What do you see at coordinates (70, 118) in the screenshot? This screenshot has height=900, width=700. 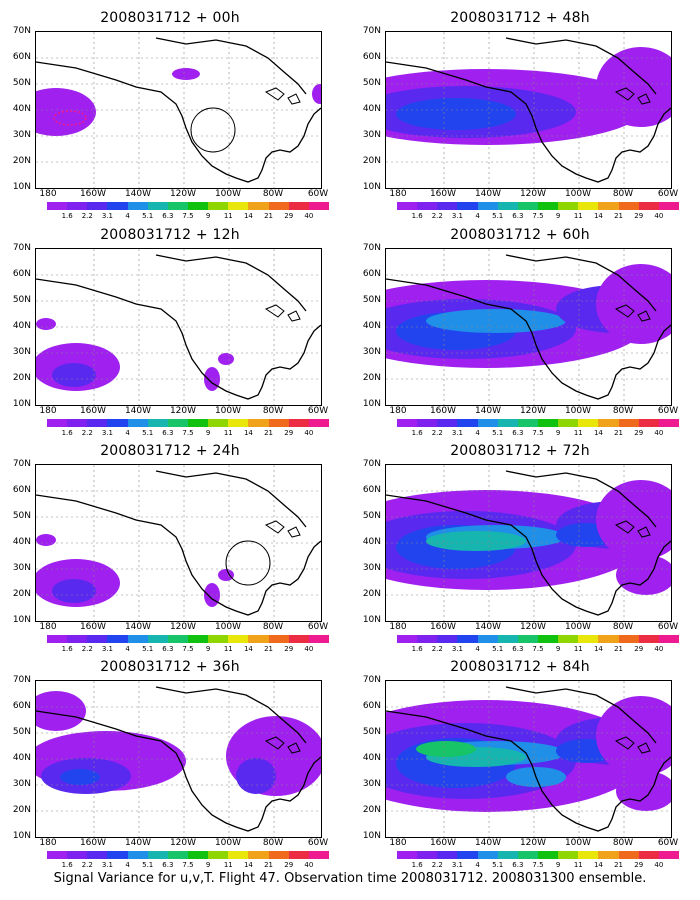 I see `high-variance-marker` at bounding box center [70, 118].